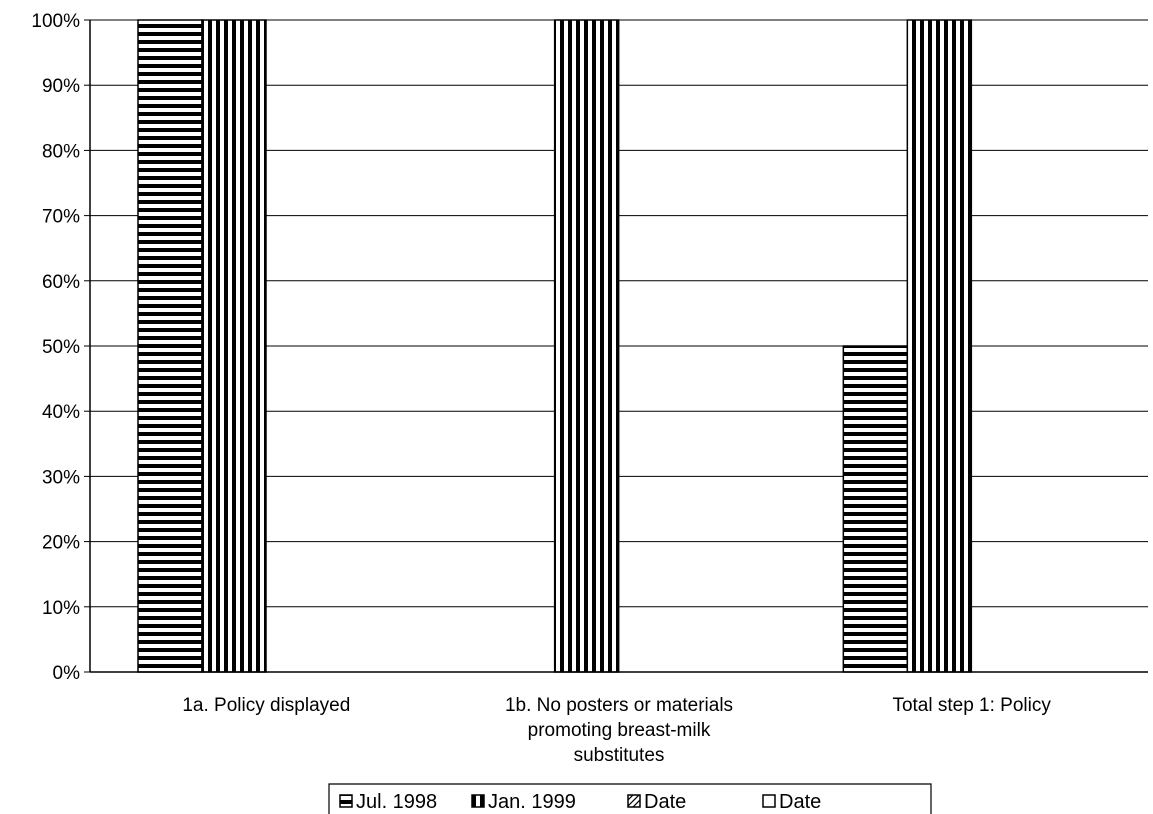 The width and height of the screenshot is (1153, 814). I want to click on category-label: 1a. Policy displayed, so click(266, 705).